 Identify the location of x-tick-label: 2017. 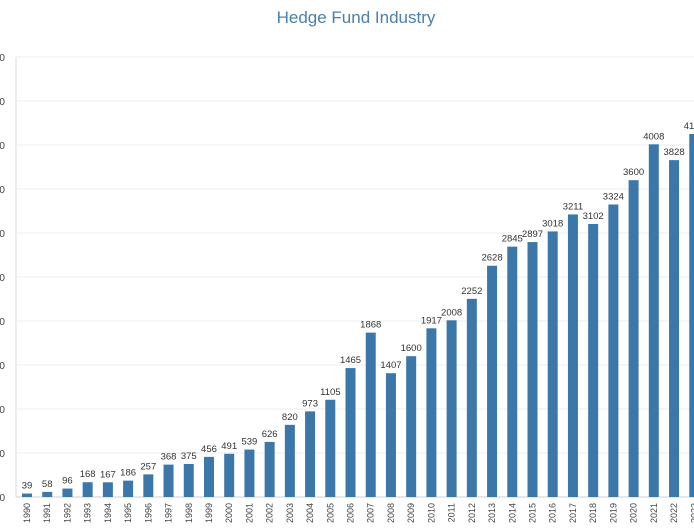
(573, 513).